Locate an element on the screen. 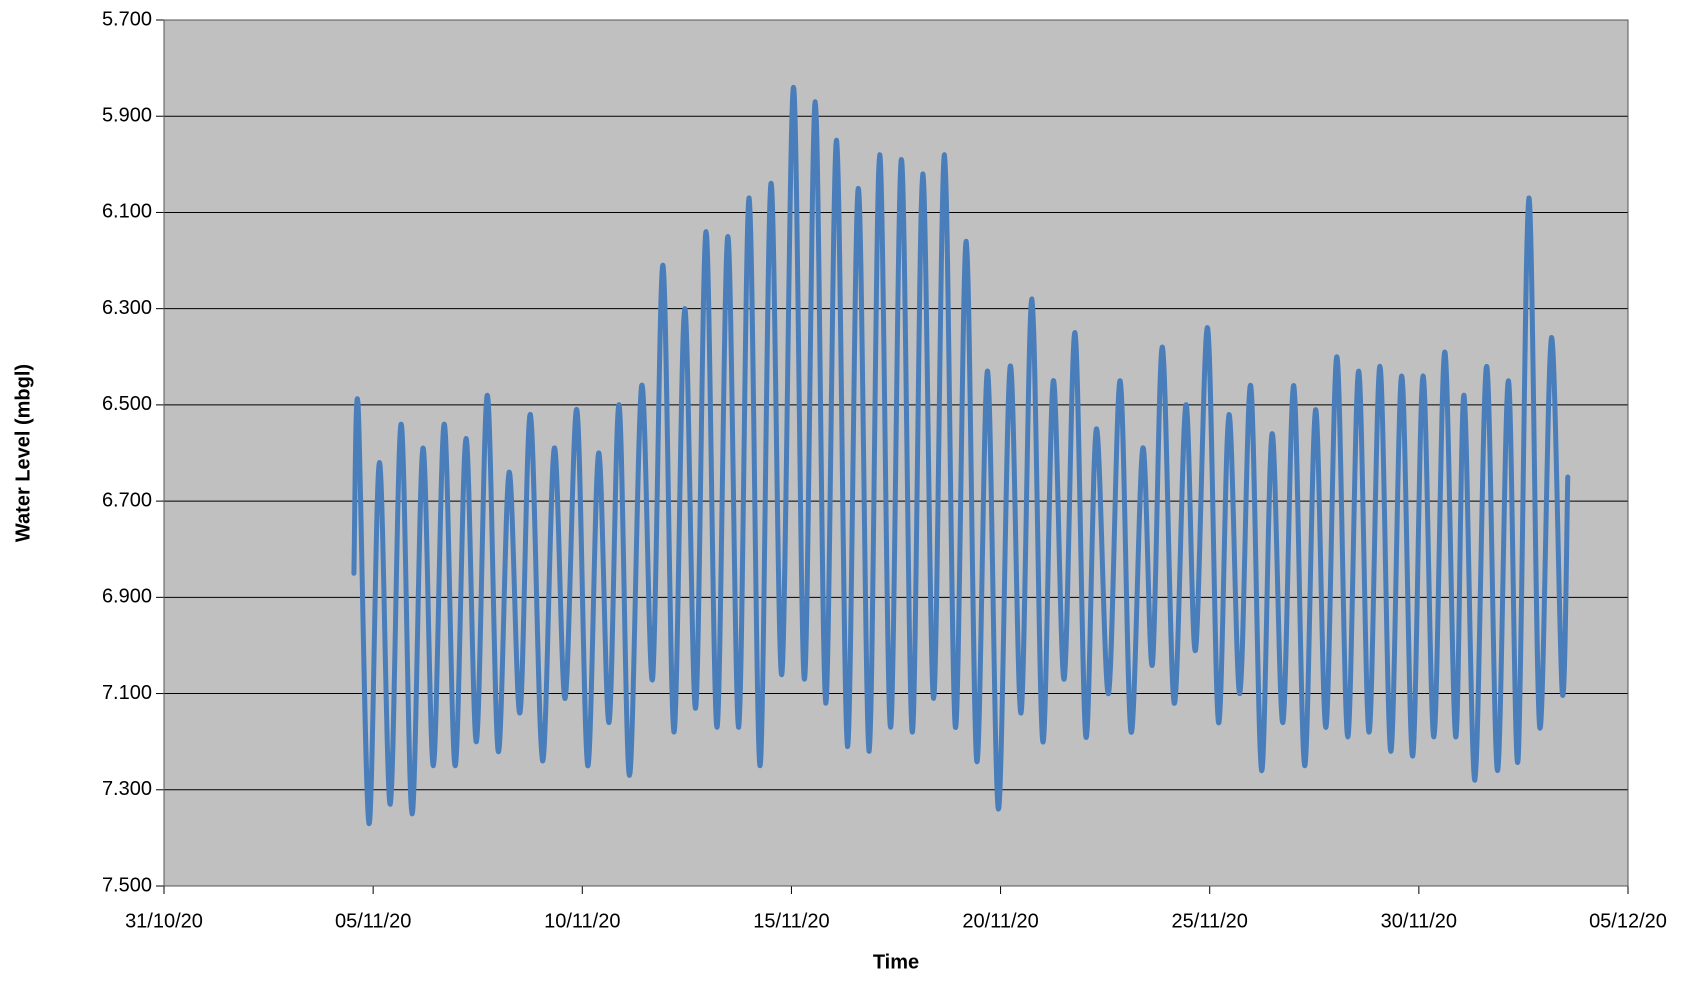 This screenshot has height=988, width=1691. y-tick-label: 5.900 is located at coordinates (127, 116).